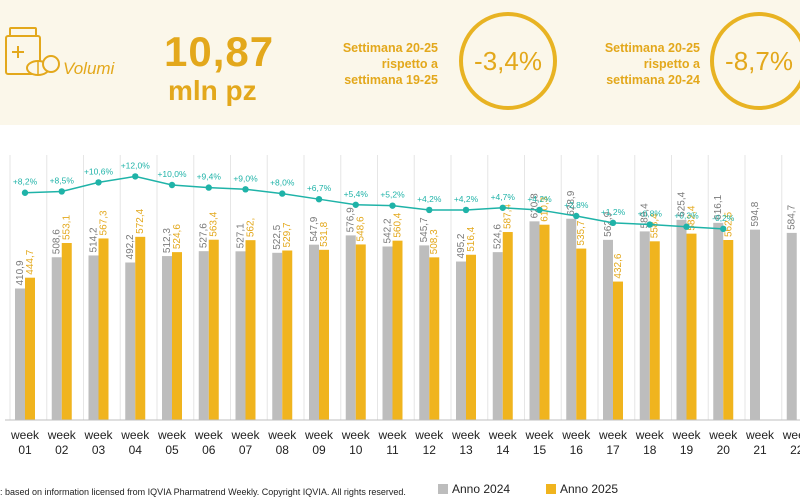 This screenshot has width=800, height=500. Describe the element at coordinates (687, 450) in the screenshot. I see `category-label-number: 19` at that location.